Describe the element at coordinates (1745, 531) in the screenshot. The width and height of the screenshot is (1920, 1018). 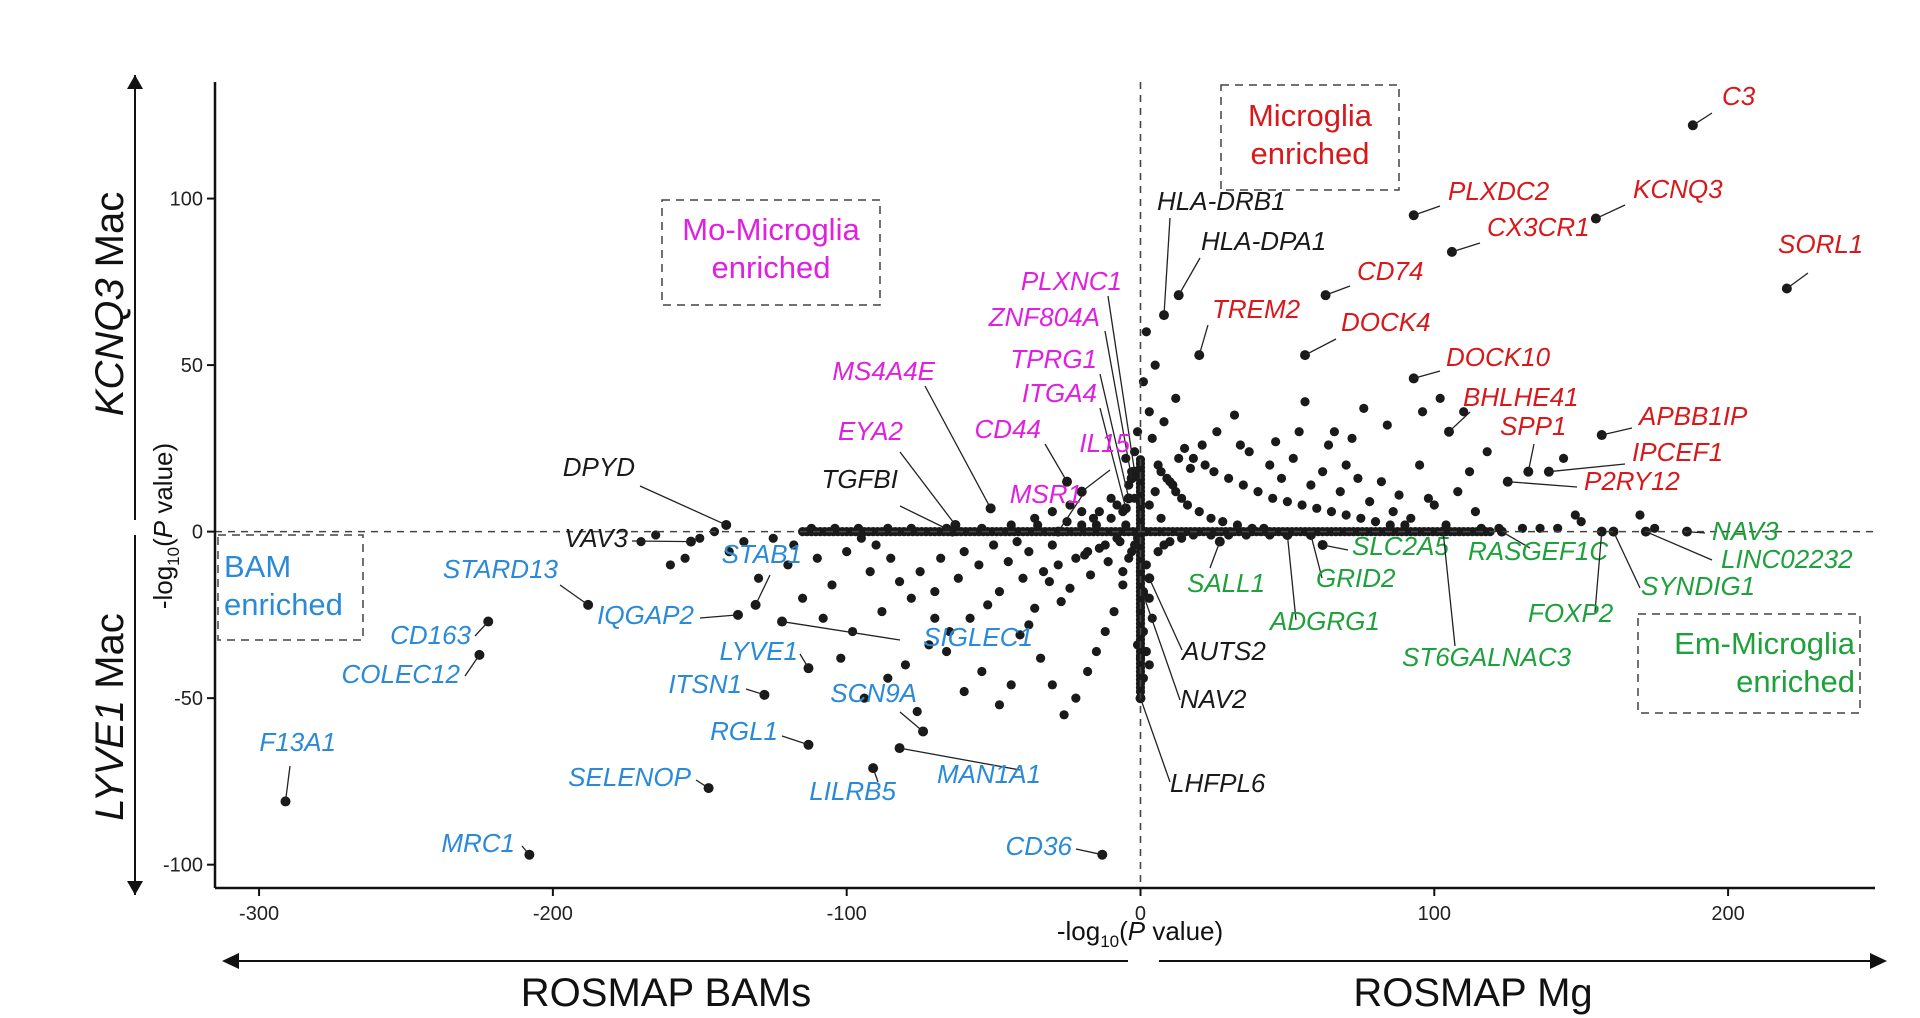
I see `gene-label: NAV3` at that location.